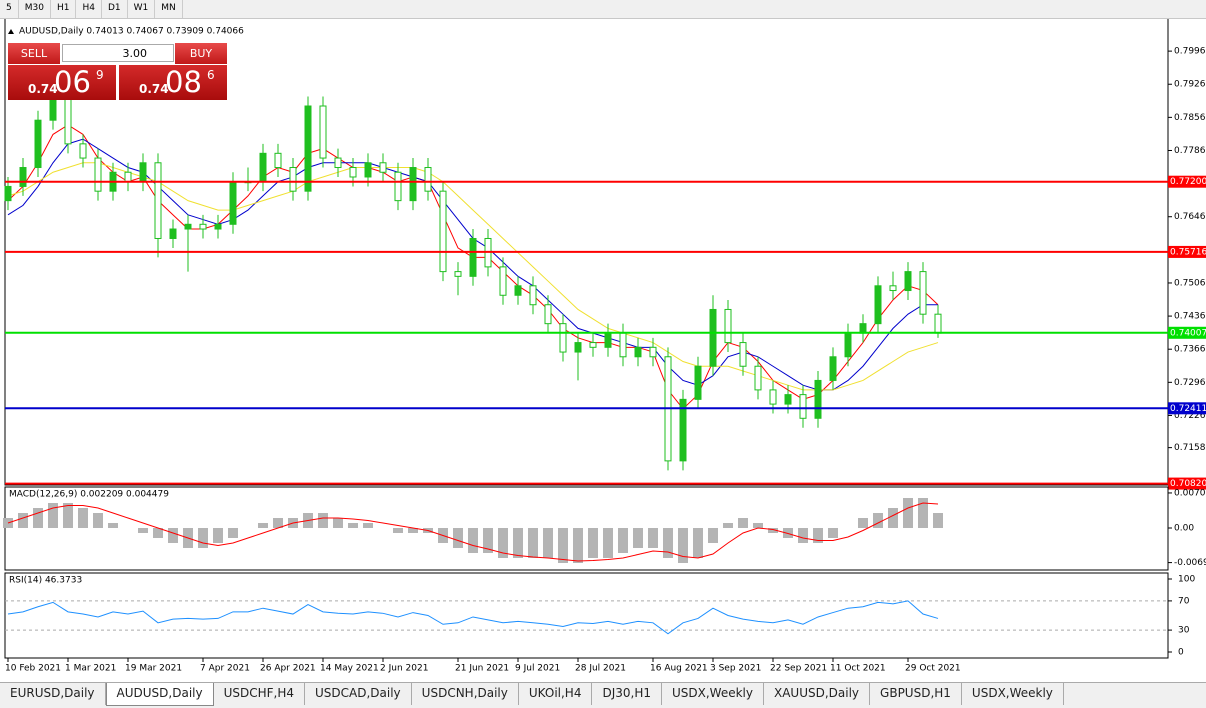  What do you see at coordinates (735, 669) in the screenshot?
I see `x-tick-label: 3 Sep 2021` at bounding box center [735, 669].